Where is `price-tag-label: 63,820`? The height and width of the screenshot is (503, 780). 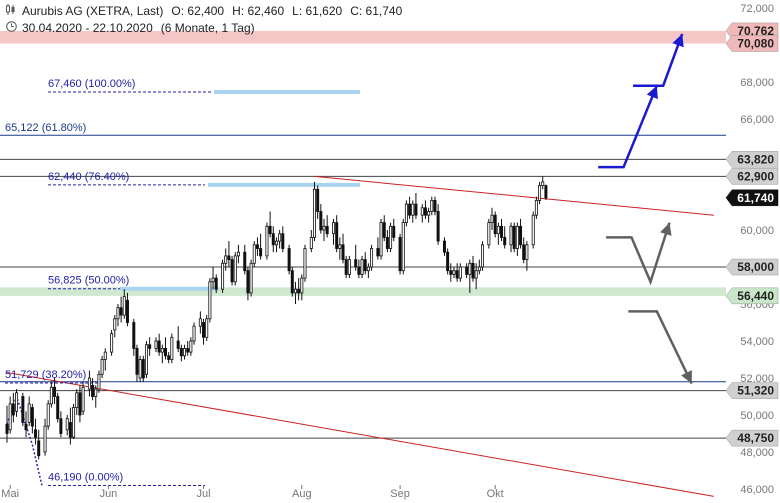
price-tag-label: 63,820 is located at coordinates (755, 159).